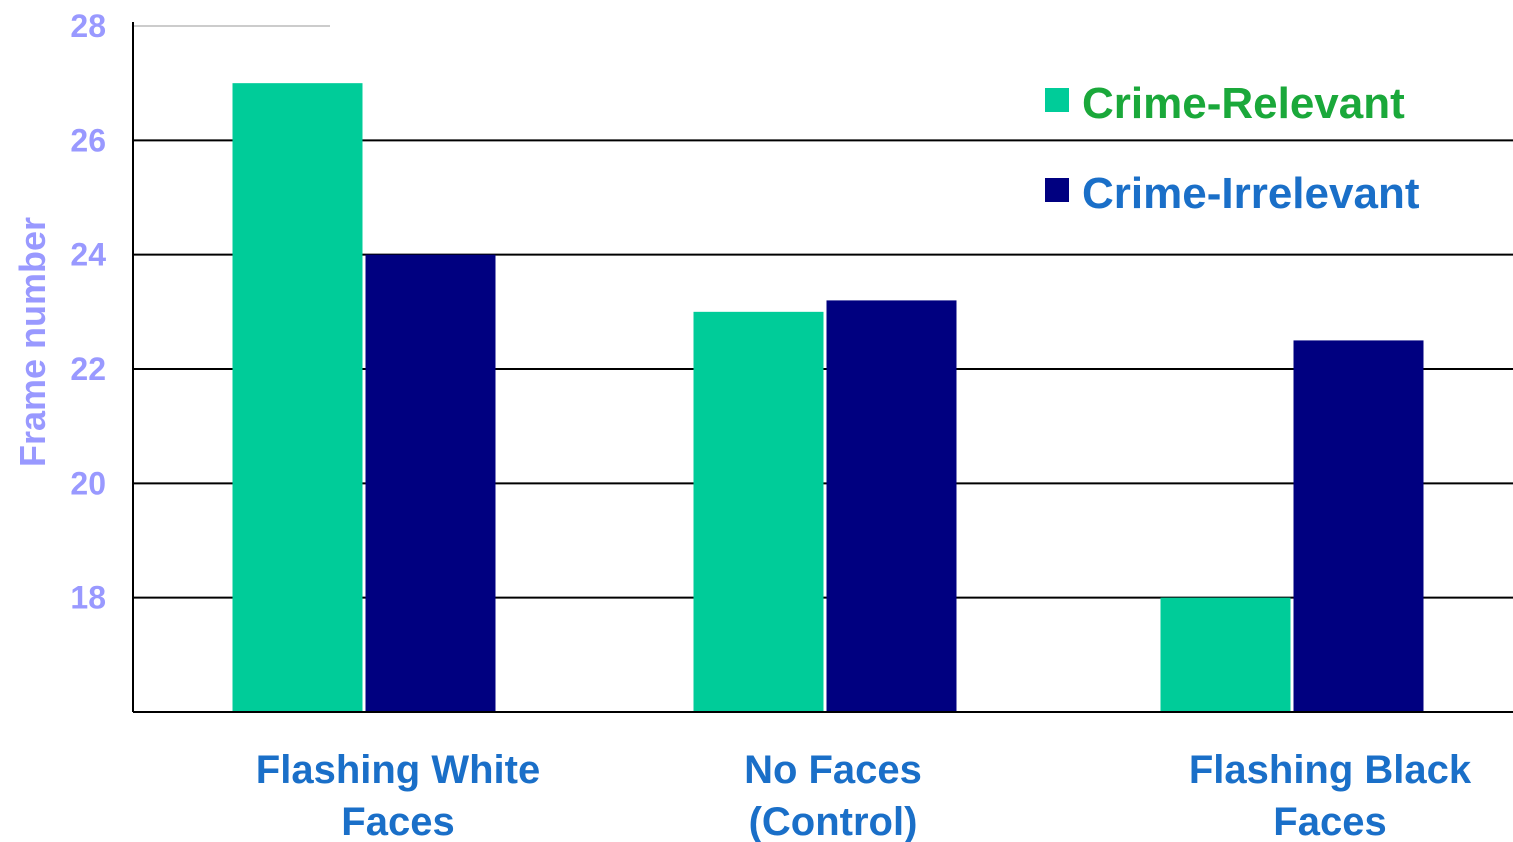  Describe the element at coordinates (1243, 103) in the screenshot. I see `legend-label: Crime-Relevant` at that location.